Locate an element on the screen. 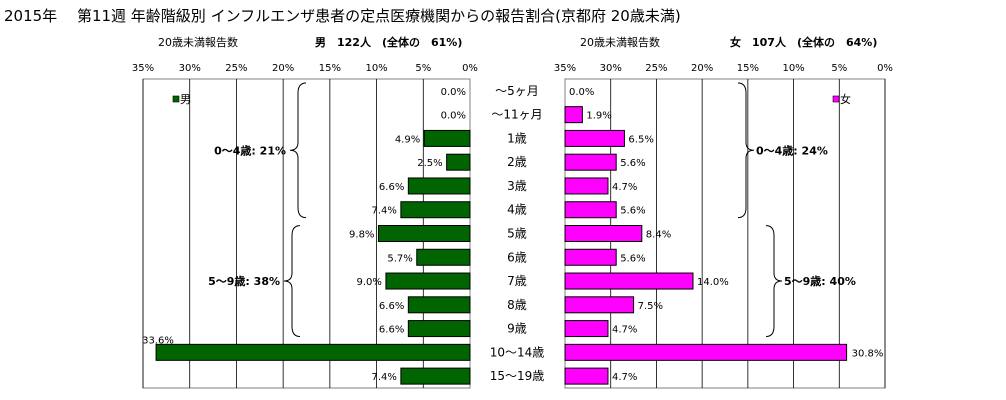 This screenshot has height=400, width=1006. right-data-label: 8.4% is located at coordinates (658, 235).